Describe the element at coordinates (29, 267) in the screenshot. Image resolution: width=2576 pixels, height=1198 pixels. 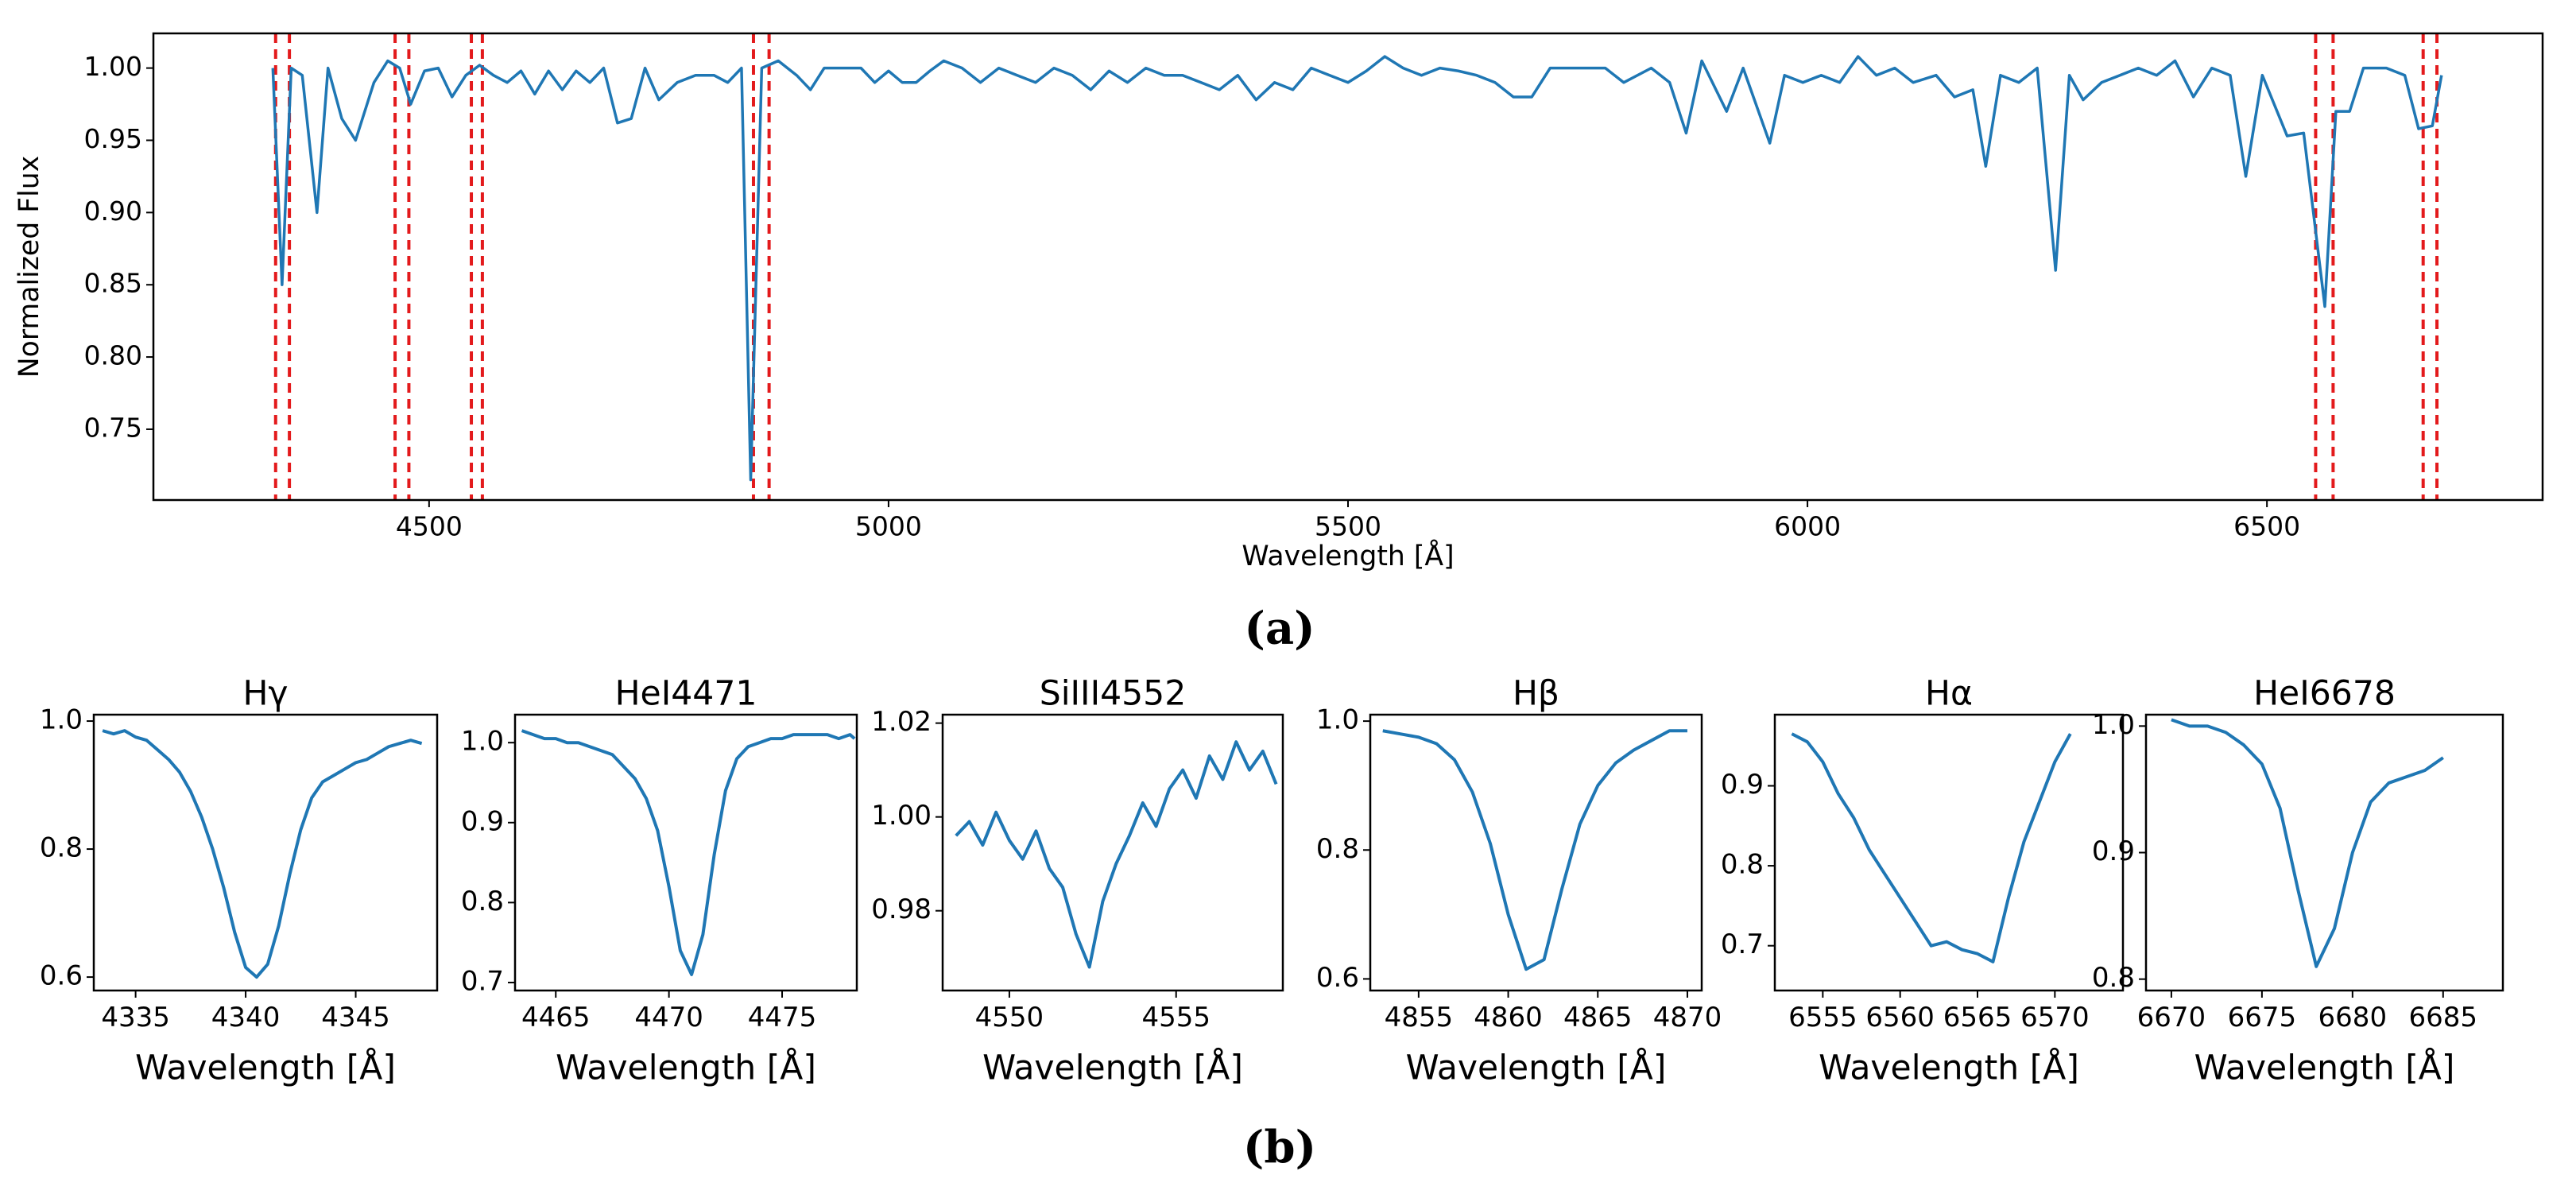
I see `y-axis-label: Normalized Flux` at that location.